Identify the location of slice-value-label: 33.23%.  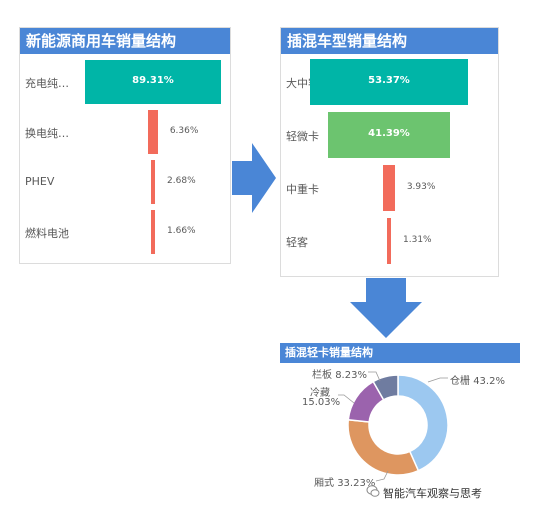
(356, 483).